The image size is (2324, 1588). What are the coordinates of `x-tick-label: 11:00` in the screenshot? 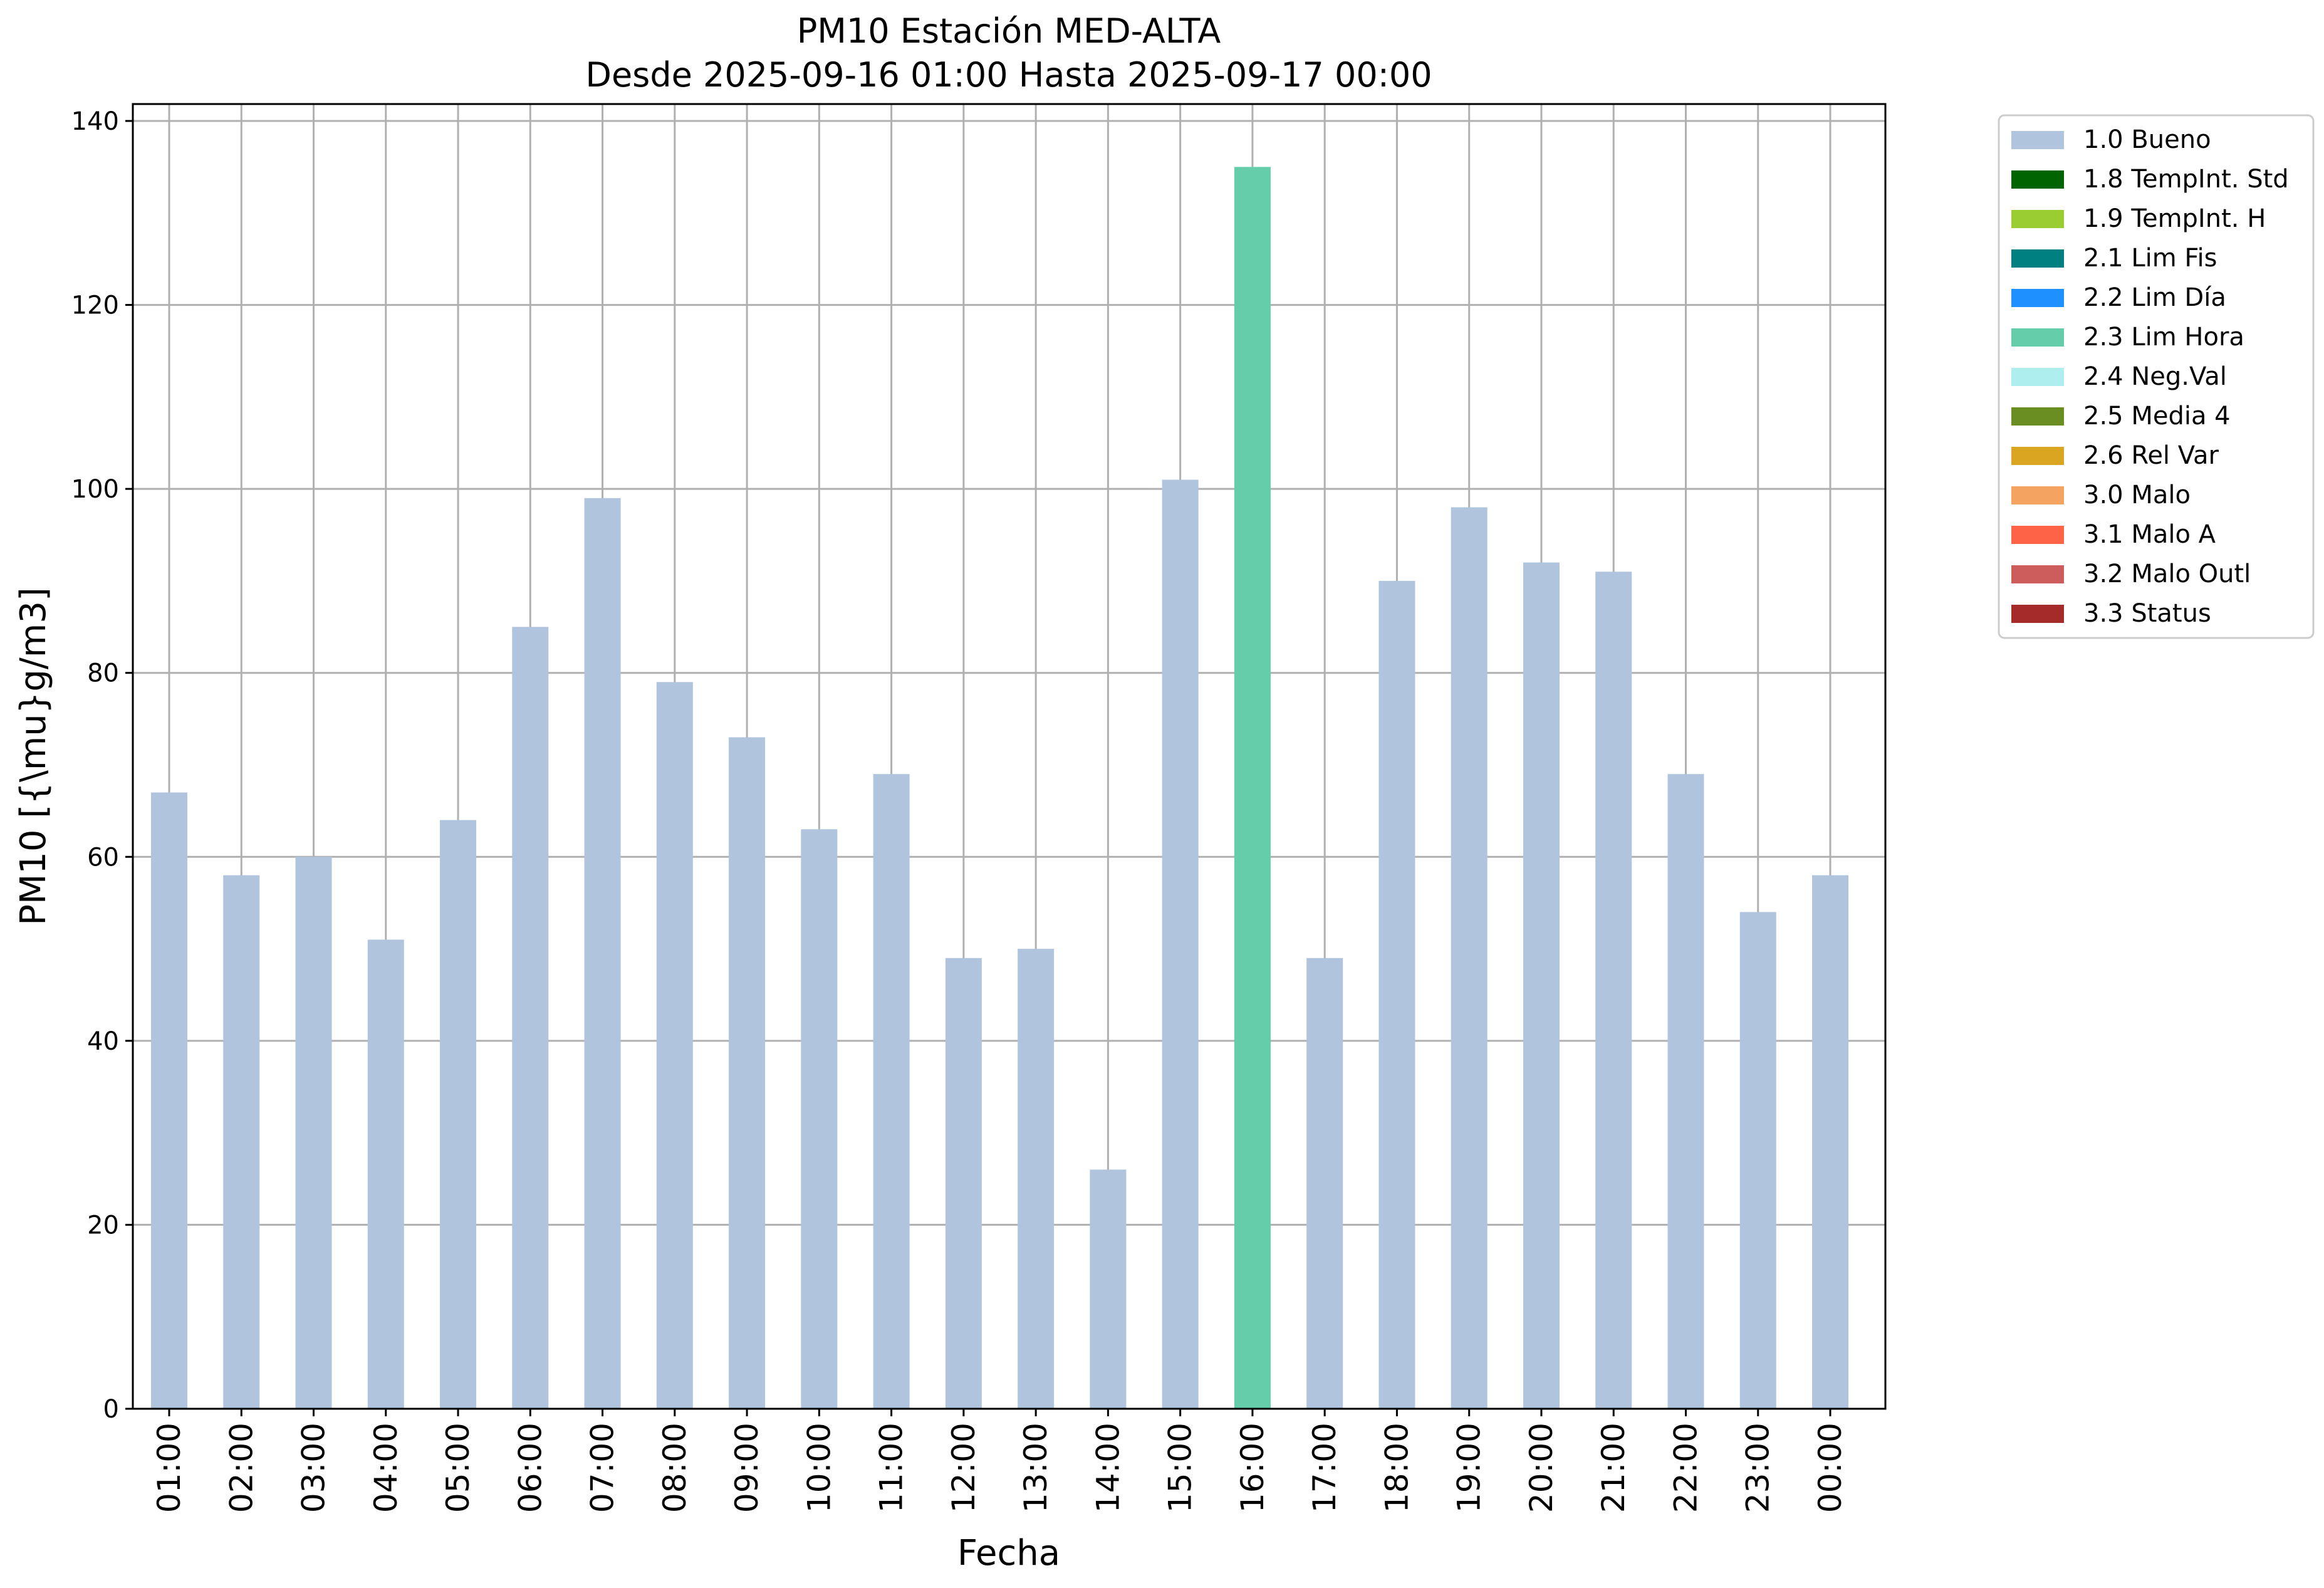 It's located at (891, 1468).